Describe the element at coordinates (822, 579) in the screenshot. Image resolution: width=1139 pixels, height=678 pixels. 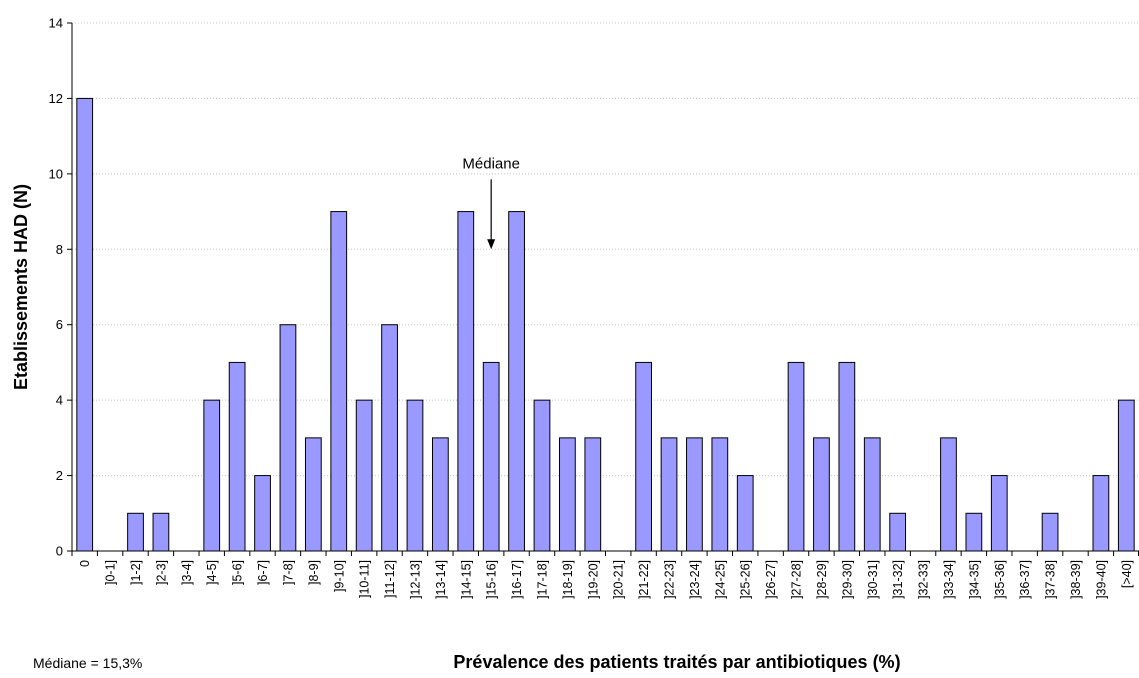
I see `x-tick-label: ]28-29]` at that location.